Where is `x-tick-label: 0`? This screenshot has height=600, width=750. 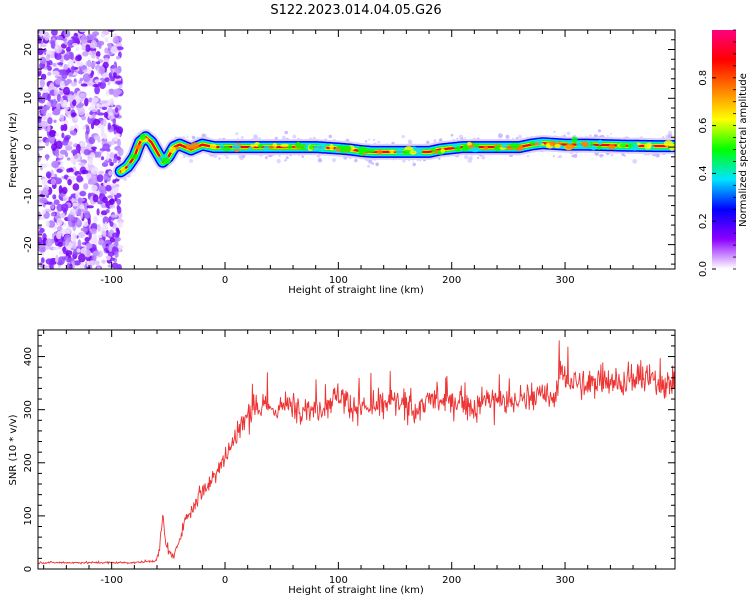
x-tick-label: 0 is located at coordinates (225, 280).